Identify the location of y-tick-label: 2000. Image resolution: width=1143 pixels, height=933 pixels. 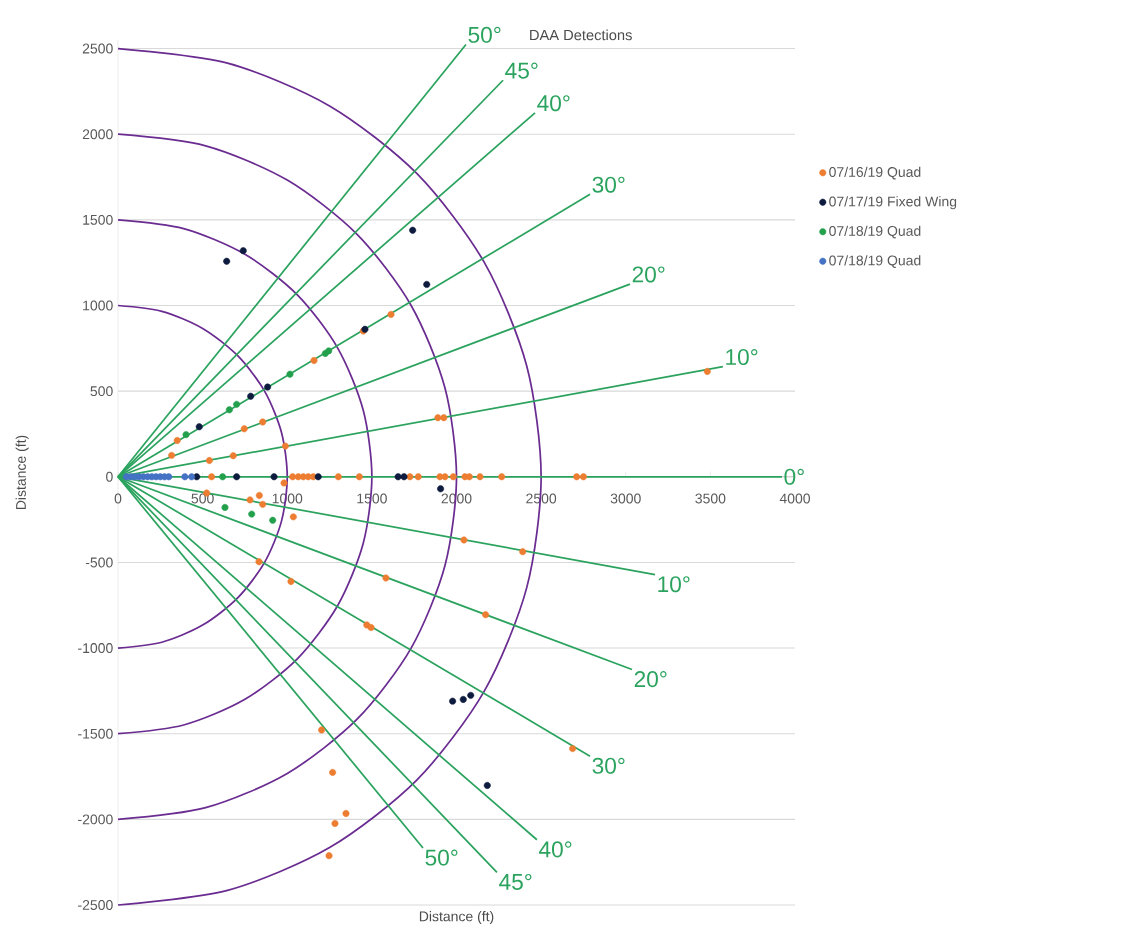
(97, 134).